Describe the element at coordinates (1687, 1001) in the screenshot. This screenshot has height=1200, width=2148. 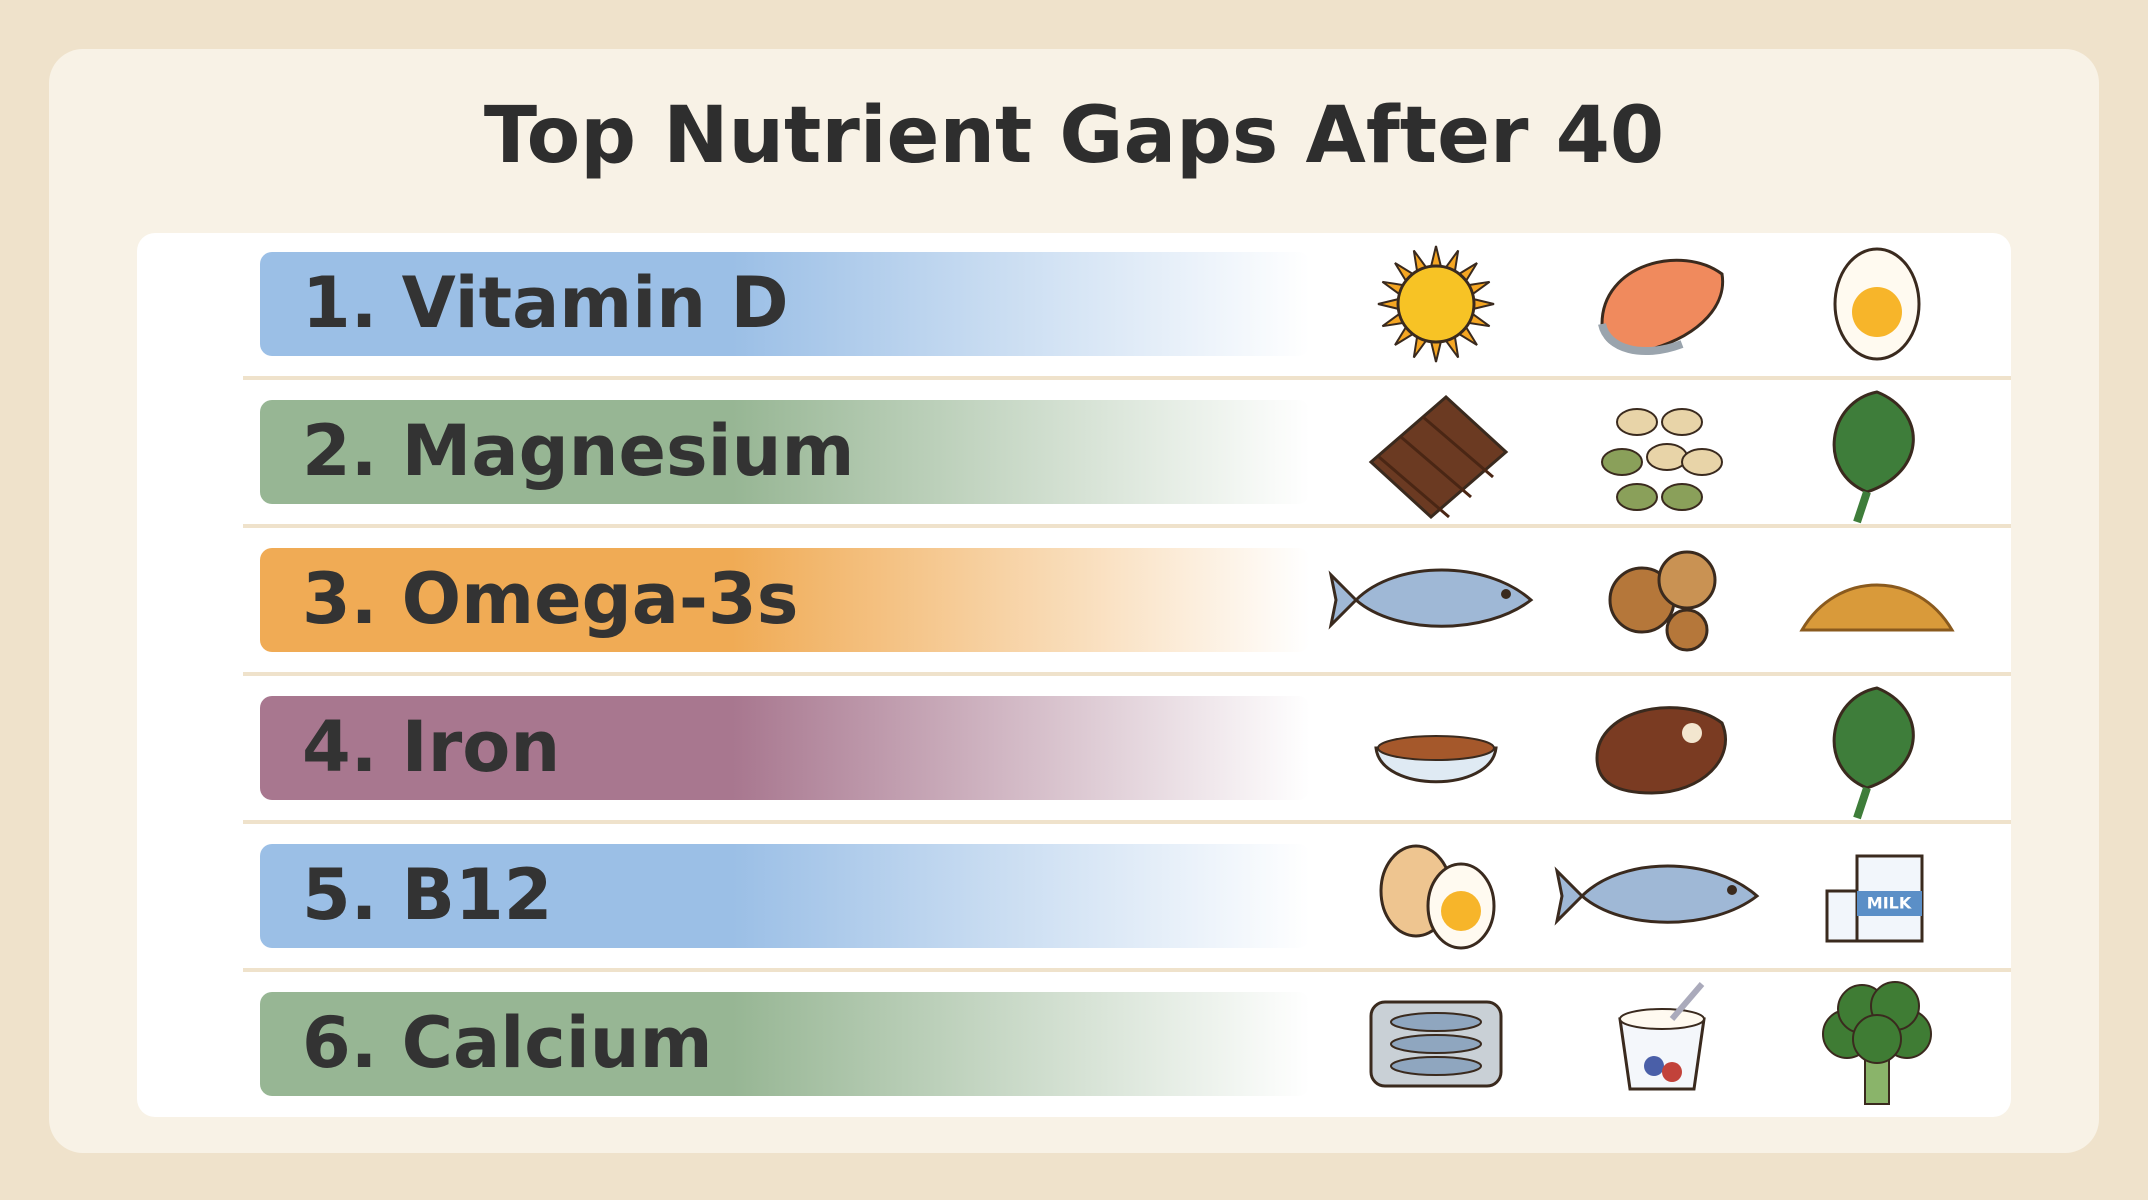
I see `spoon` at that location.